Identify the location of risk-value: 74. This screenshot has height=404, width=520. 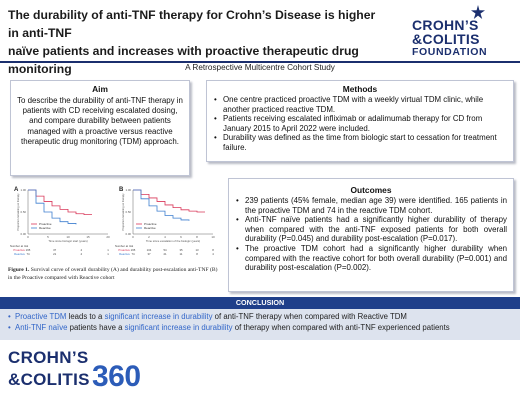
(28, 254).